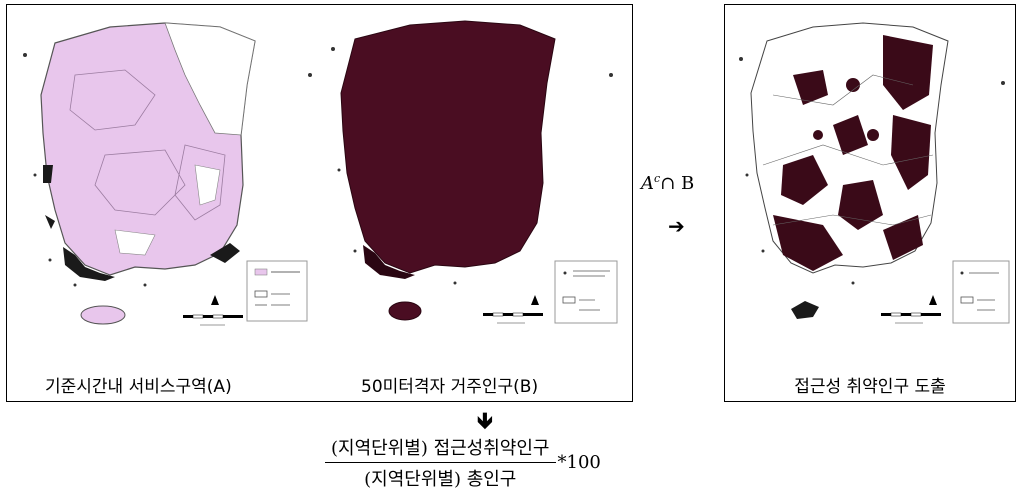 The width and height of the screenshot is (1016, 502). What do you see at coordinates (870, 387) in the screenshot?
I see `result-caption: 접근성 취약인구 도출` at bounding box center [870, 387].